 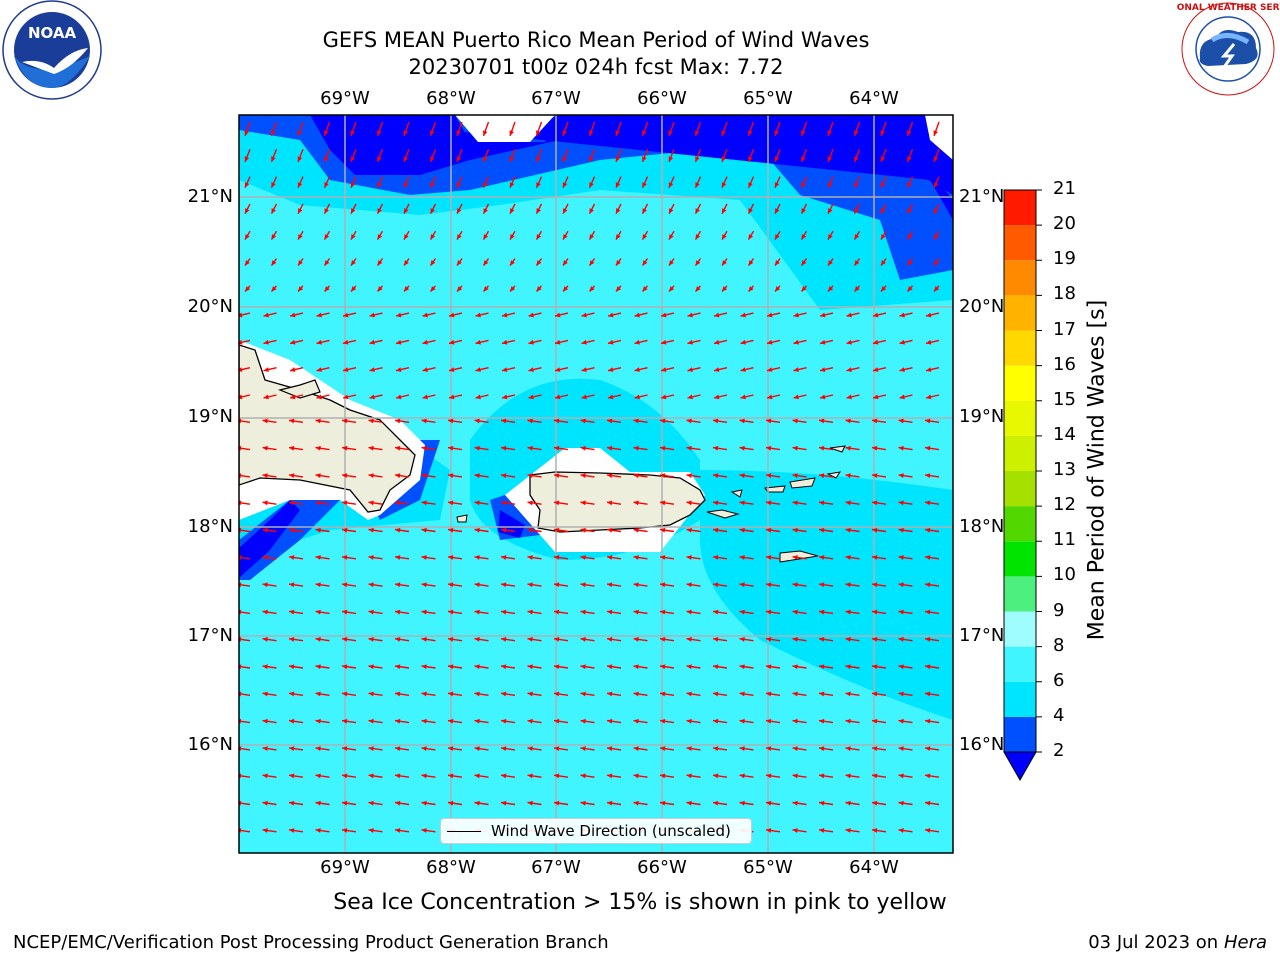 What do you see at coordinates (1020, 278) in the screenshot?
I see `colorbar-segment` at bounding box center [1020, 278].